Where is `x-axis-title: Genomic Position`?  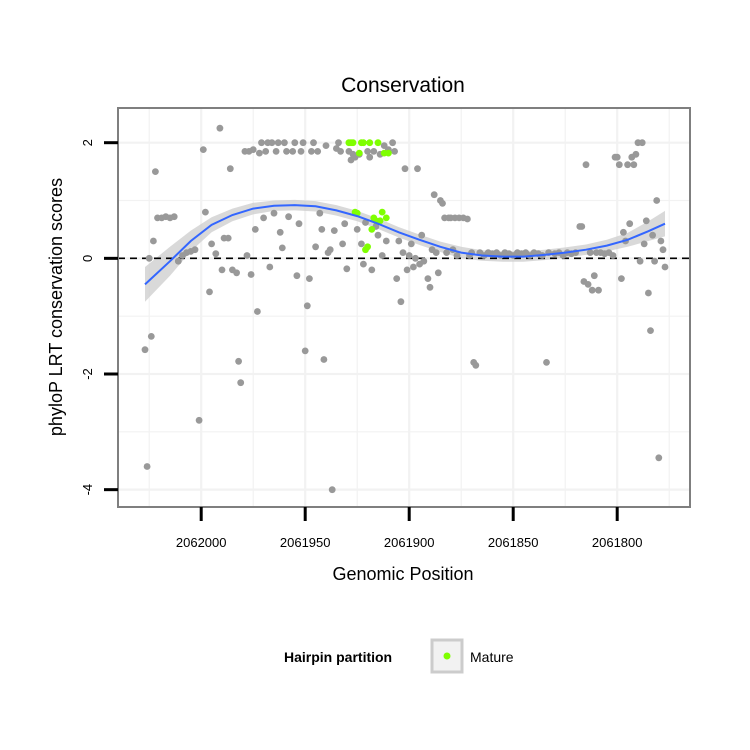 x-axis-title: Genomic Position is located at coordinates (402, 574).